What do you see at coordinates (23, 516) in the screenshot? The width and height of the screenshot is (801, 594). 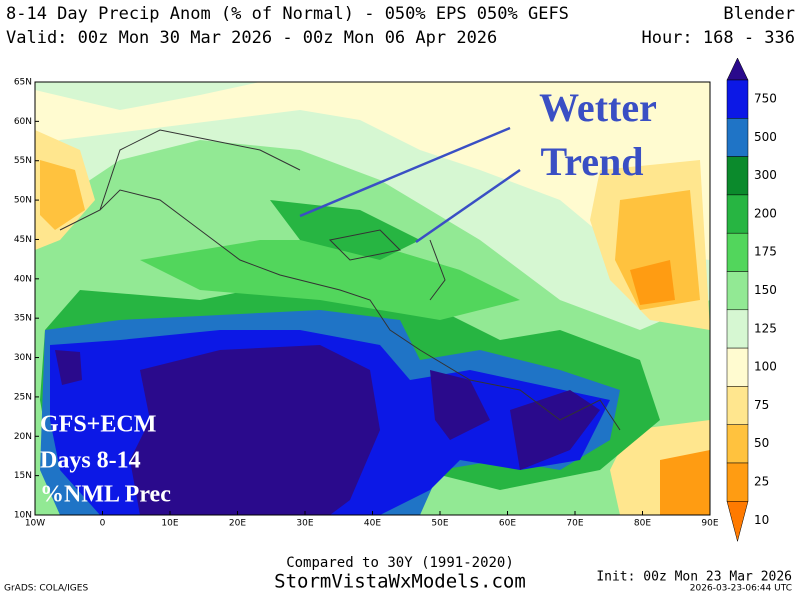 I see `lat-label: 10N` at bounding box center [23, 516].